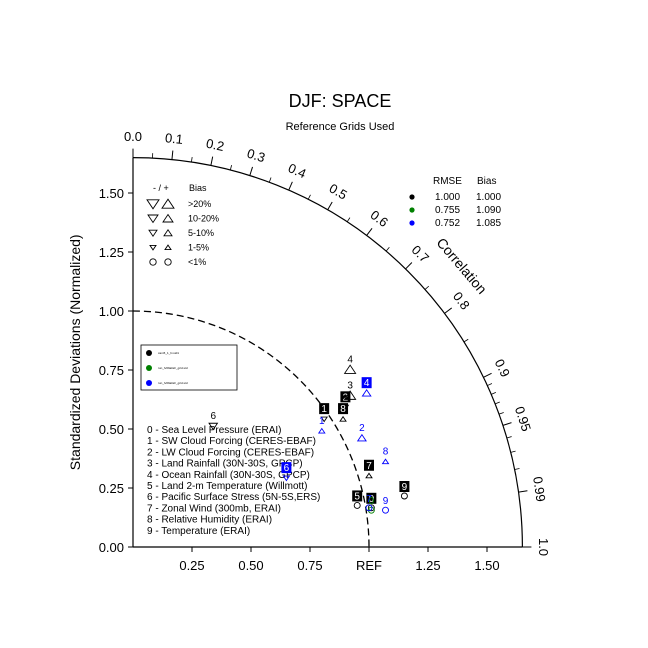 This screenshot has width=648, height=648. Describe the element at coordinates (447, 181) in the screenshot. I see `rmse-header: RMSE` at that location.